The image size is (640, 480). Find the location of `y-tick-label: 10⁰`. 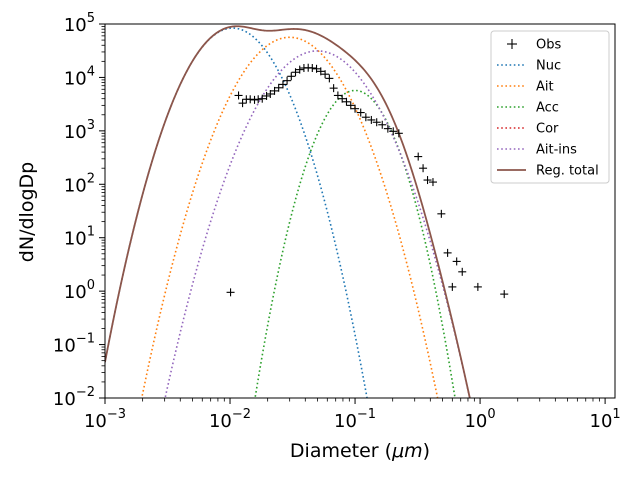

y-tick-label: 10⁰ is located at coordinates (79, 290).